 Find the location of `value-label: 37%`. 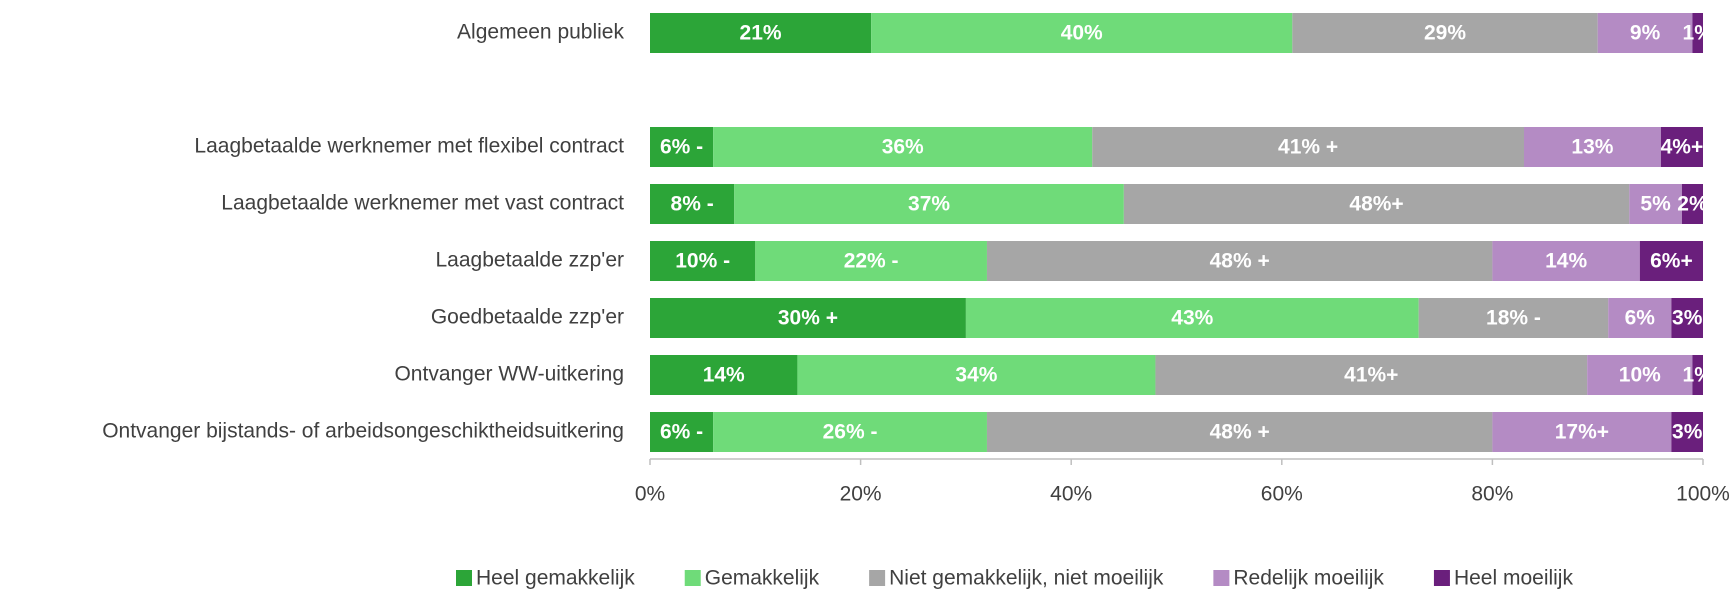

value-label: 37% is located at coordinates (929, 204).